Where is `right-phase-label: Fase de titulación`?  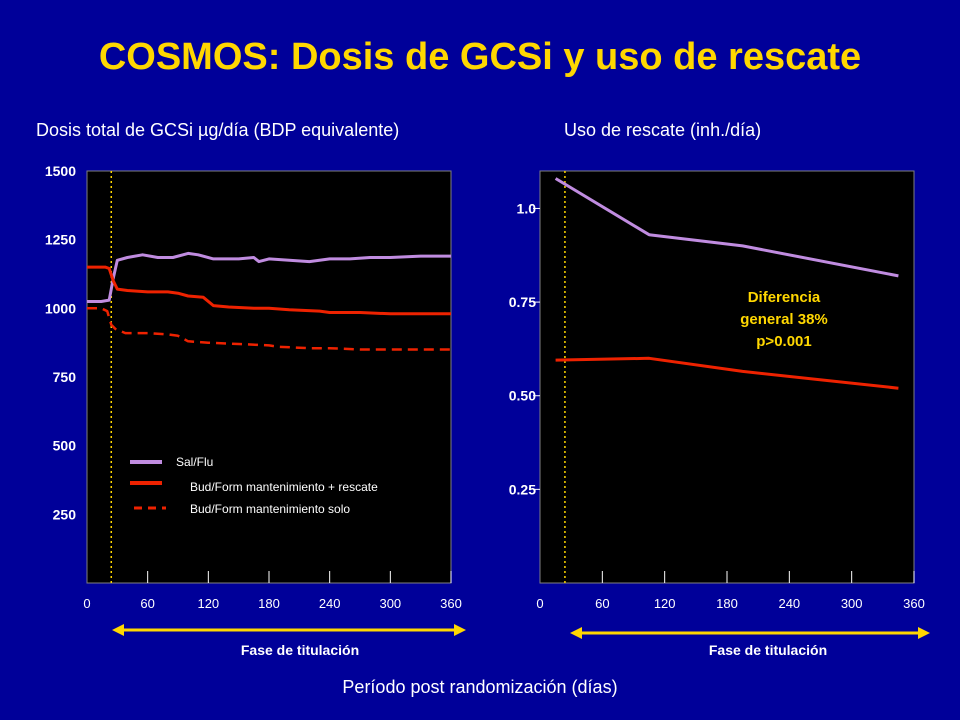 right-phase-label: Fase de titulación is located at coordinates (768, 650).